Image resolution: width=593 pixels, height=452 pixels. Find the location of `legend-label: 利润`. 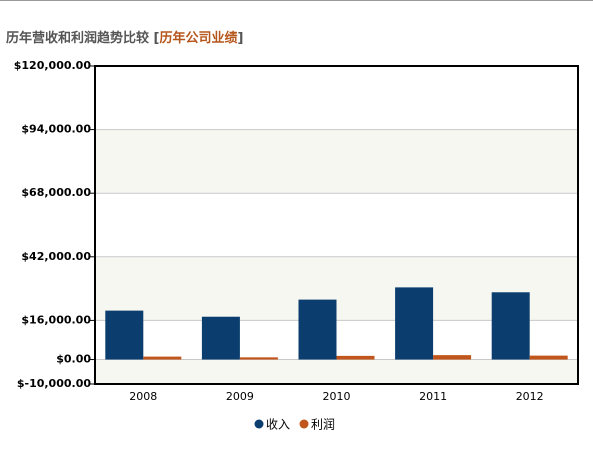

legend-label: 利润 is located at coordinates (323, 425).